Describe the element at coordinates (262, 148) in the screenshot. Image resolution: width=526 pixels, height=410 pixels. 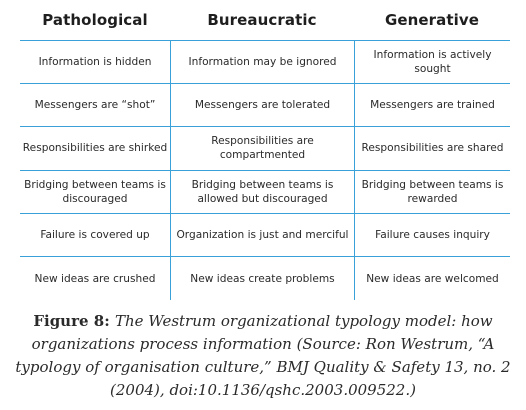
I see `table-cell: Responsibilities are compartmented` at that location.